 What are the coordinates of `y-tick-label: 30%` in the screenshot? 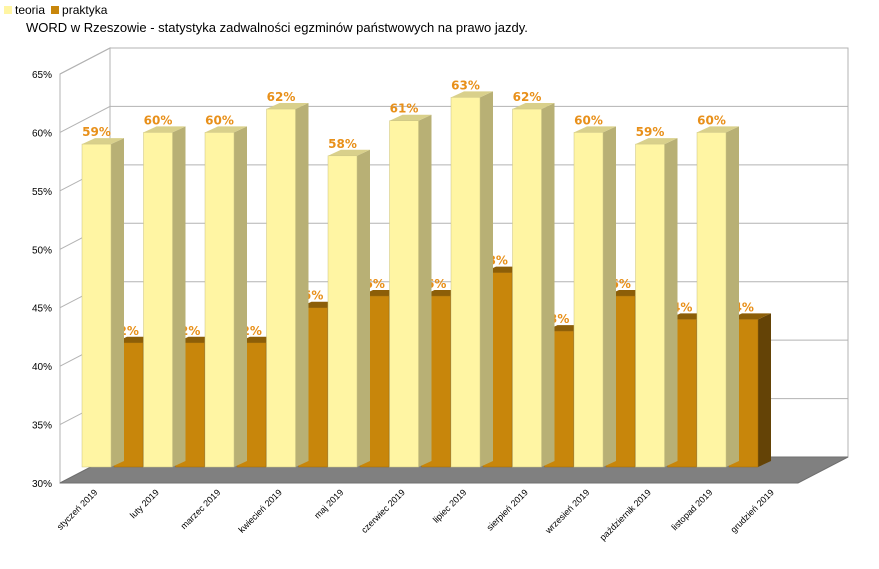 It's located at (42, 484).